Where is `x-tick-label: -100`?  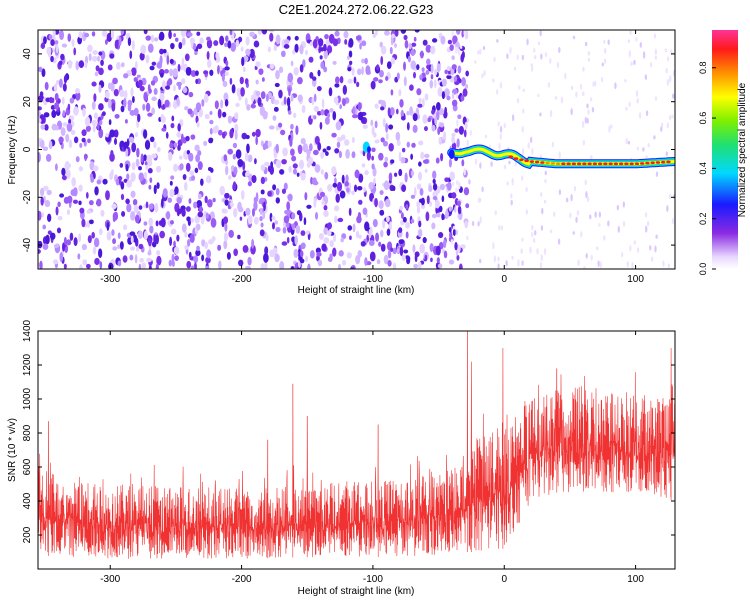
x-tick-label: -100 is located at coordinates (373, 579).